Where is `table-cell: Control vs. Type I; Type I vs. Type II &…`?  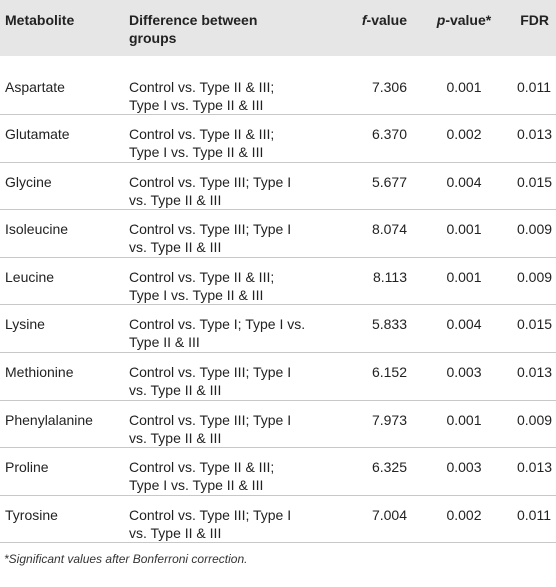
table-cell: Control vs. Type I; Type I vs. Type II &… is located at coordinates (217, 333).